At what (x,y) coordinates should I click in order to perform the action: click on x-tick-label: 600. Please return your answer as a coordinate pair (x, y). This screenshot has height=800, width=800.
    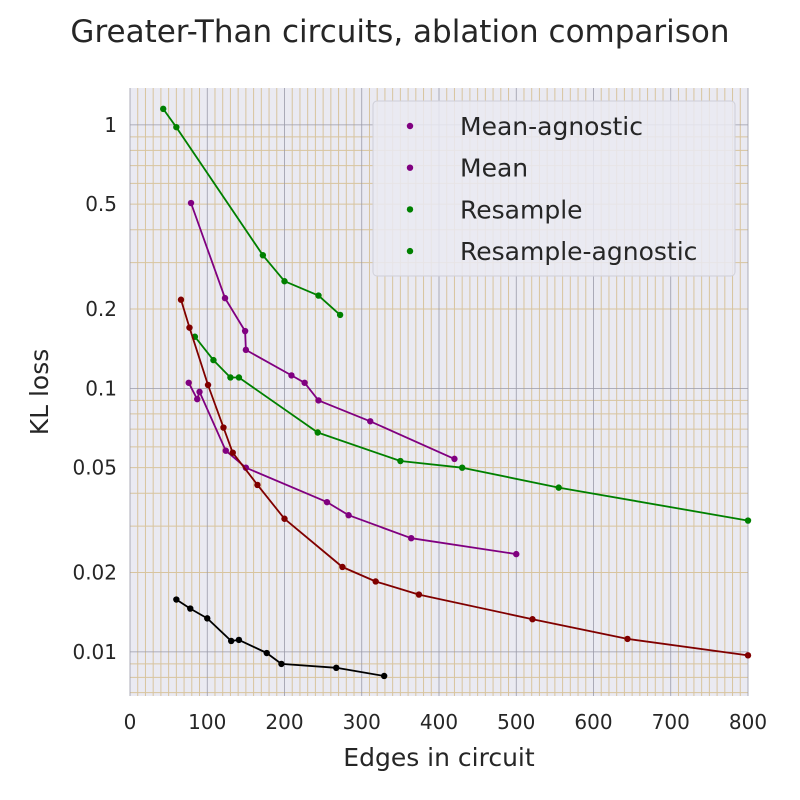
    Looking at the image, I should click on (593, 722).